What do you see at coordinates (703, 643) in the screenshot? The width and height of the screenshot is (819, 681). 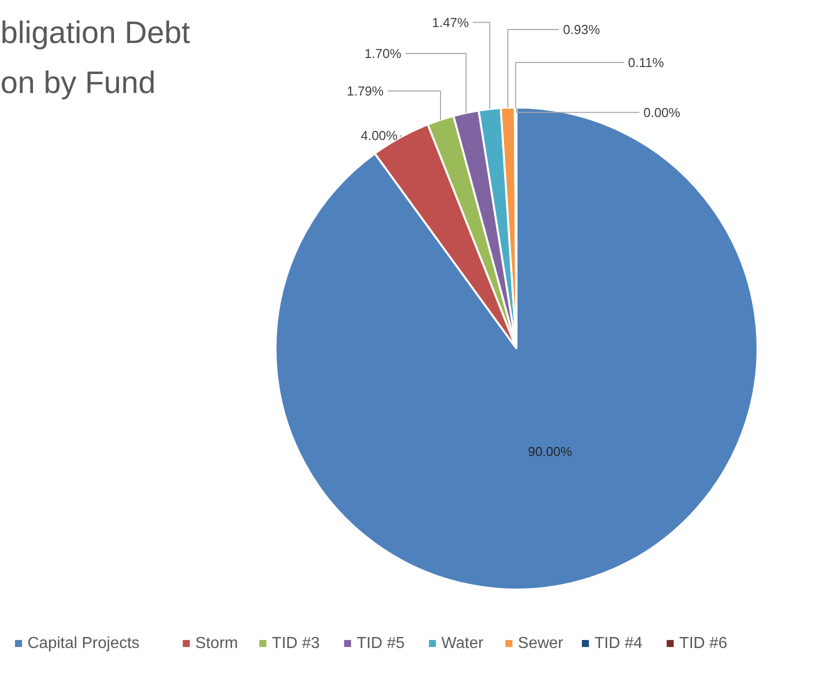 I see `legend-label: TID #6` at bounding box center [703, 643].